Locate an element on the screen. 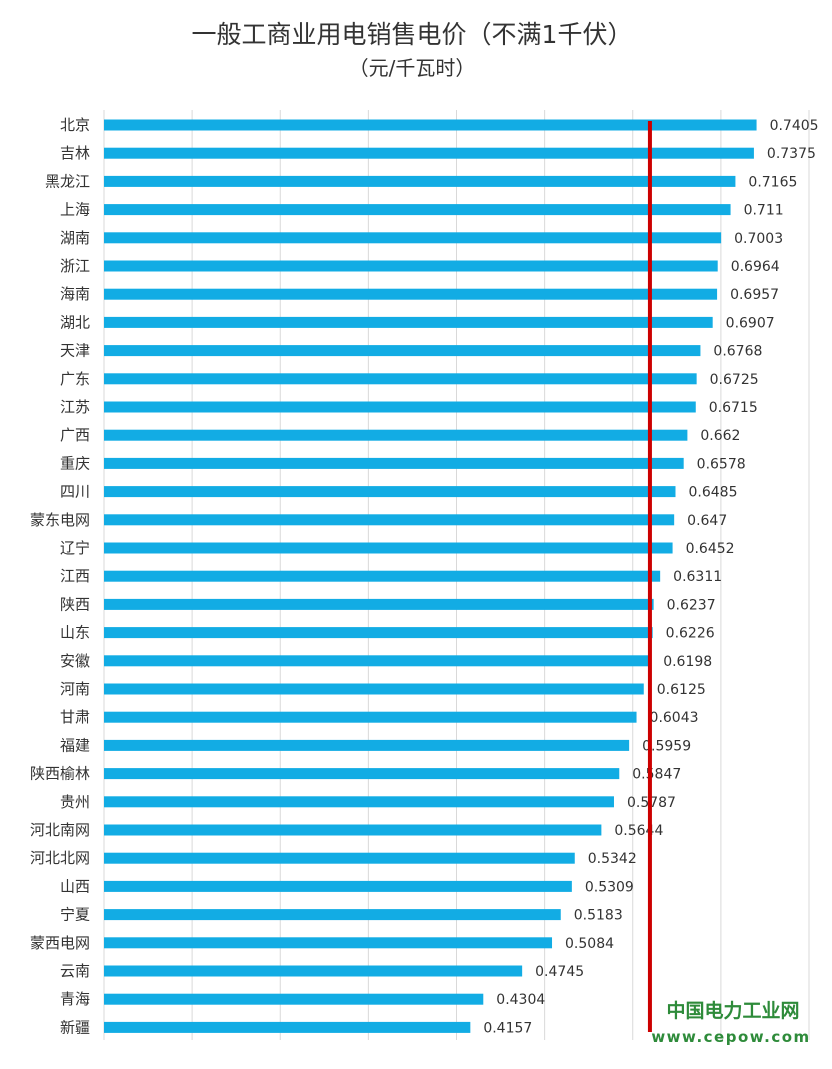 Image resolution: width=832 pixels, height=1069 pixels. data-label: 0.6715 is located at coordinates (733, 408).